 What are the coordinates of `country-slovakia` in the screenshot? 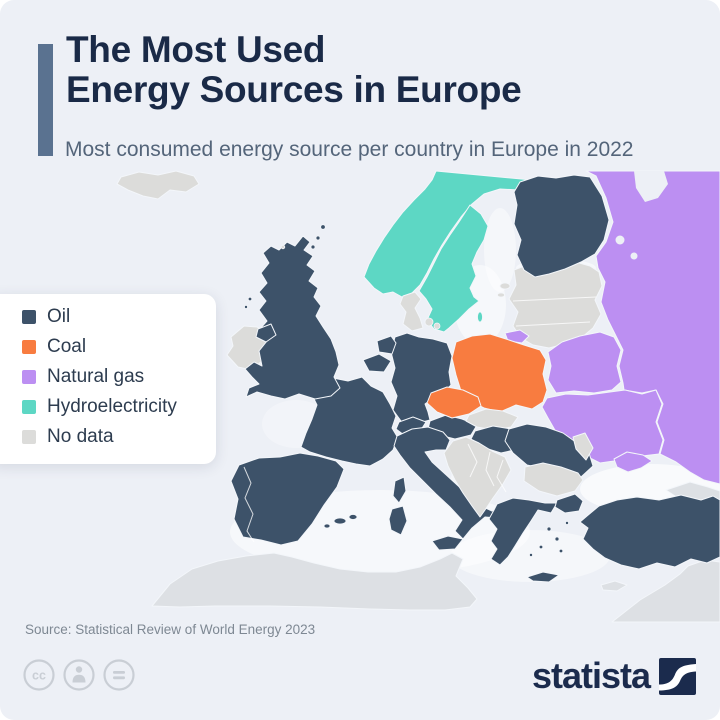 It's located at (492, 419).